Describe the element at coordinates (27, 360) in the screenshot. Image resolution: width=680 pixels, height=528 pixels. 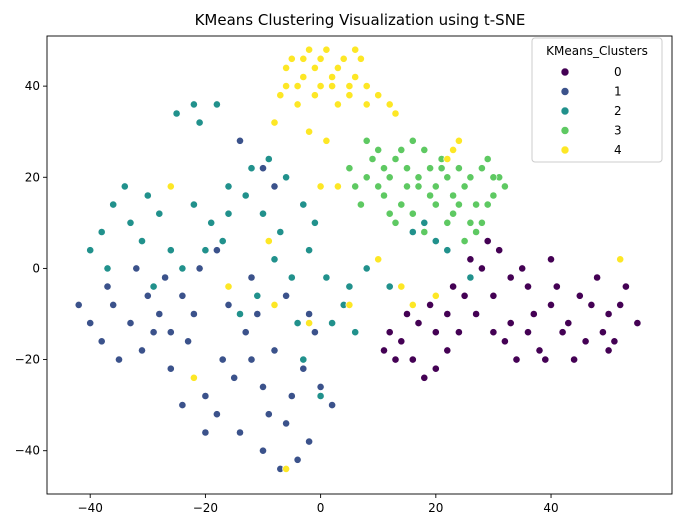
I see `y-tick-label-1: −20` at that location.